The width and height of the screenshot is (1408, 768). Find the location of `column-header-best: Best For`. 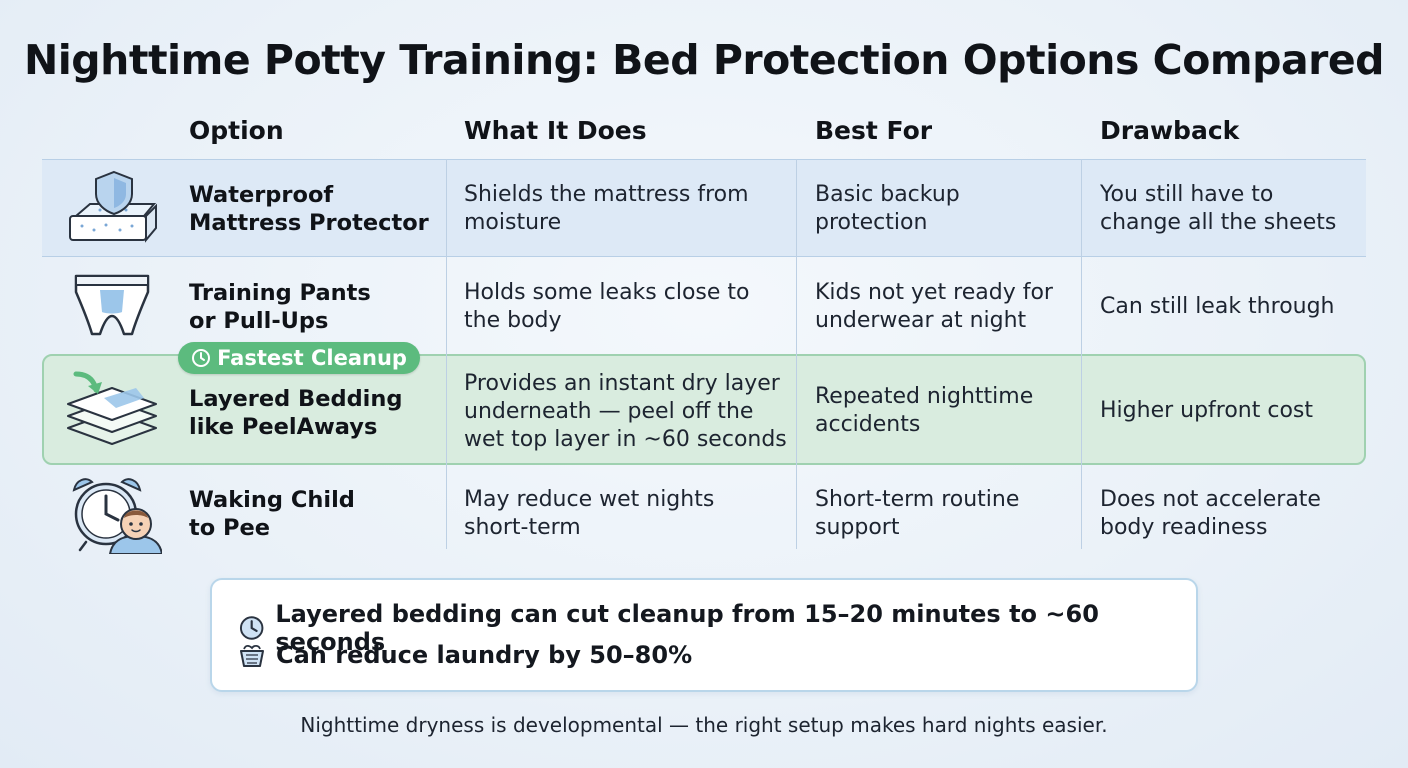

column-header-best: Best For is located at coordinates (874, 130).